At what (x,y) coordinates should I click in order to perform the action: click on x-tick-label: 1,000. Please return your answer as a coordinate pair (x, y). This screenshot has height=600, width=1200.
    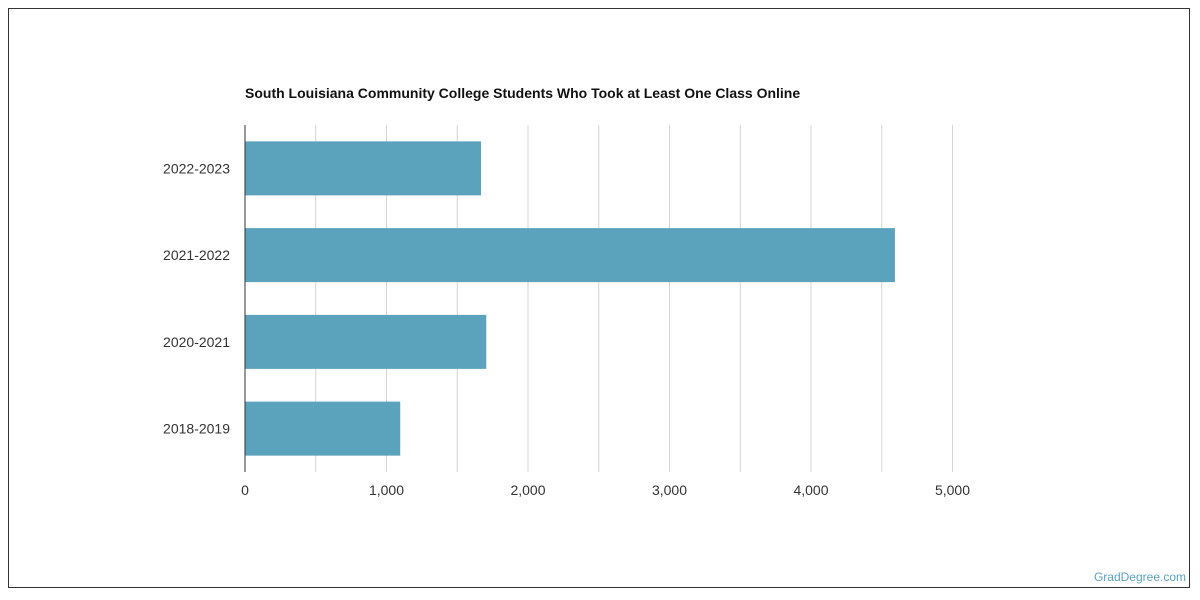
    Looking at the image, I should click on (386, 490).